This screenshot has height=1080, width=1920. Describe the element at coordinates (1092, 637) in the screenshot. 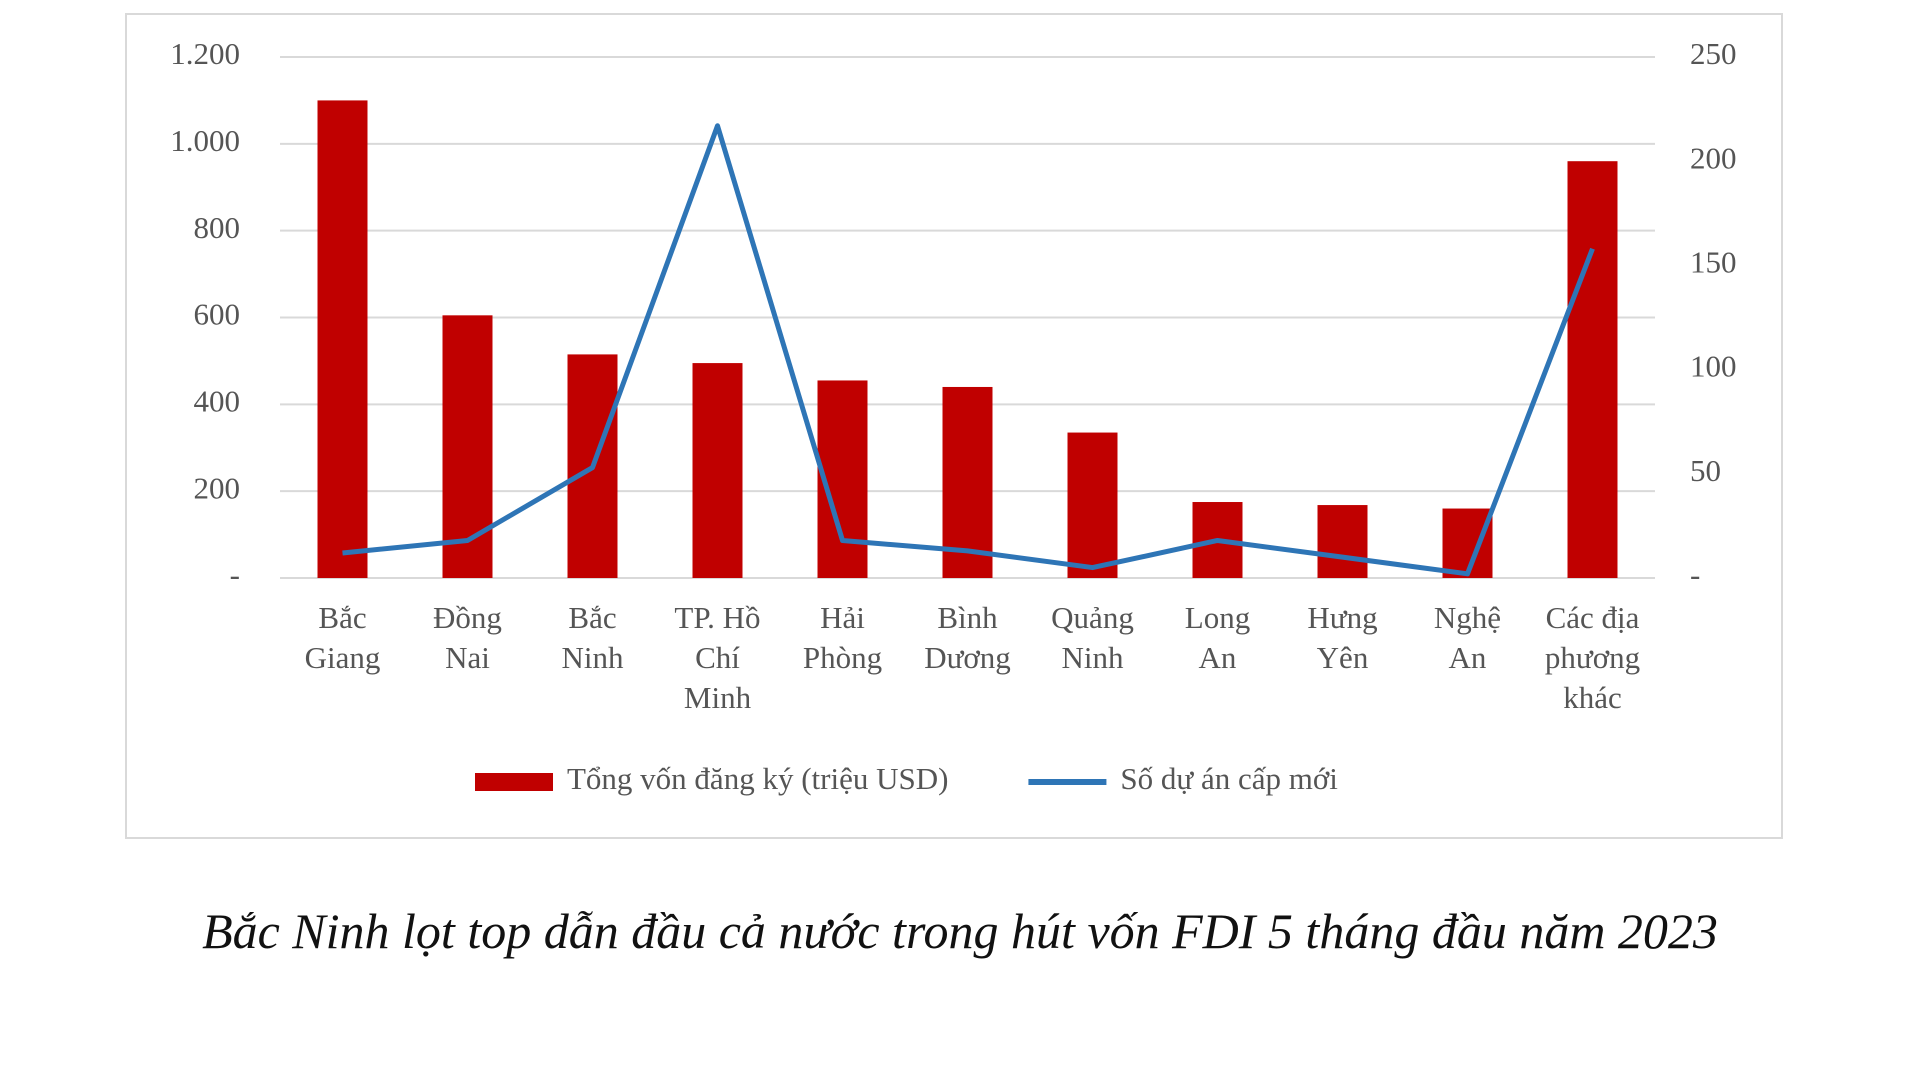

I see `x-tick-label: Quảng Ninh` at that location.